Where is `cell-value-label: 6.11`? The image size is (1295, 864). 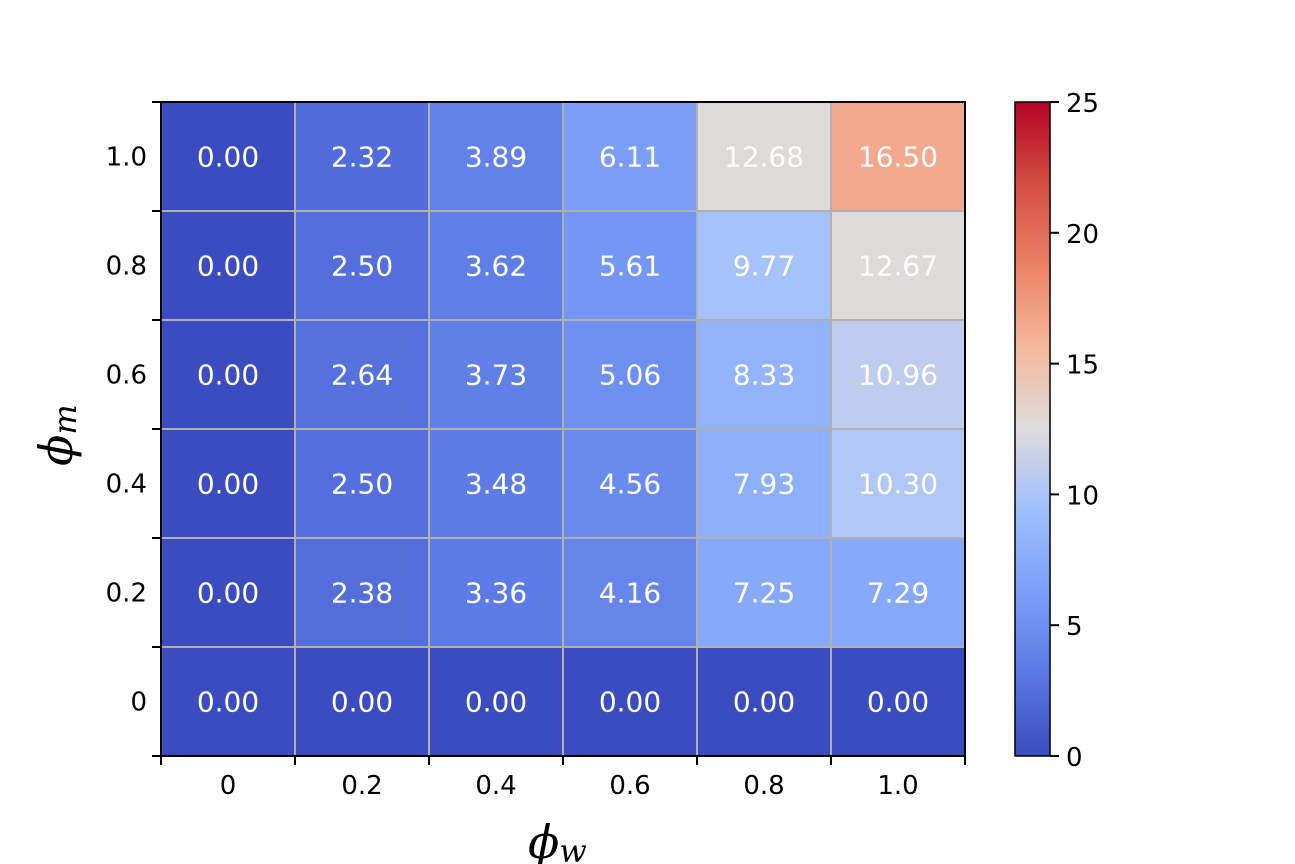
cell-value-label: 6.11 is located at coordinates (630, 157).